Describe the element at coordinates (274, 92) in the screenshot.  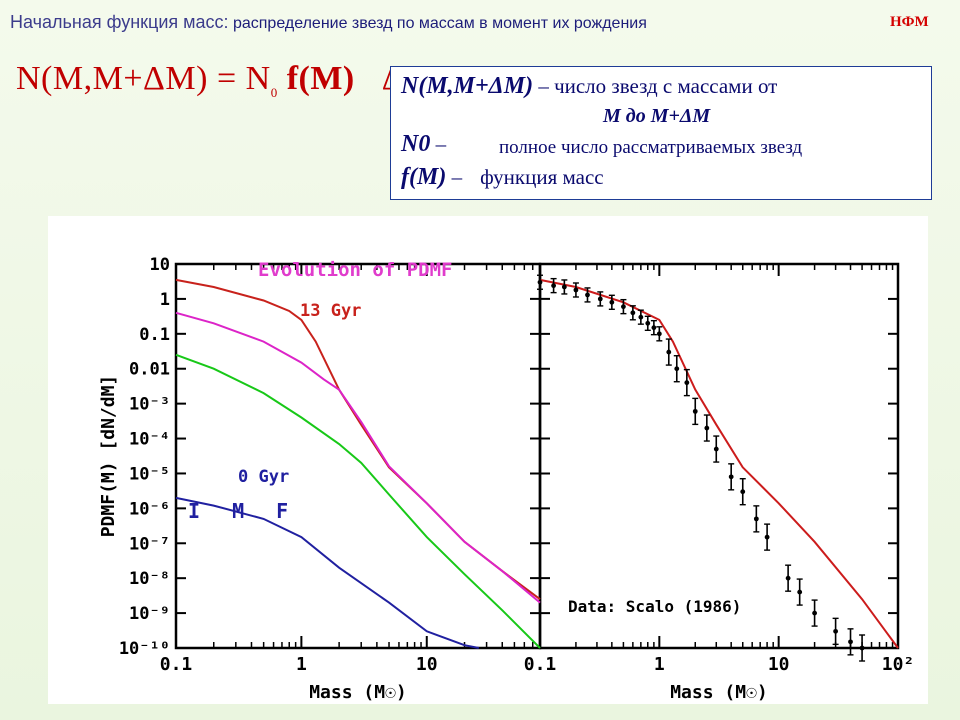
I see `formula-n-subscript: 0` at that location.